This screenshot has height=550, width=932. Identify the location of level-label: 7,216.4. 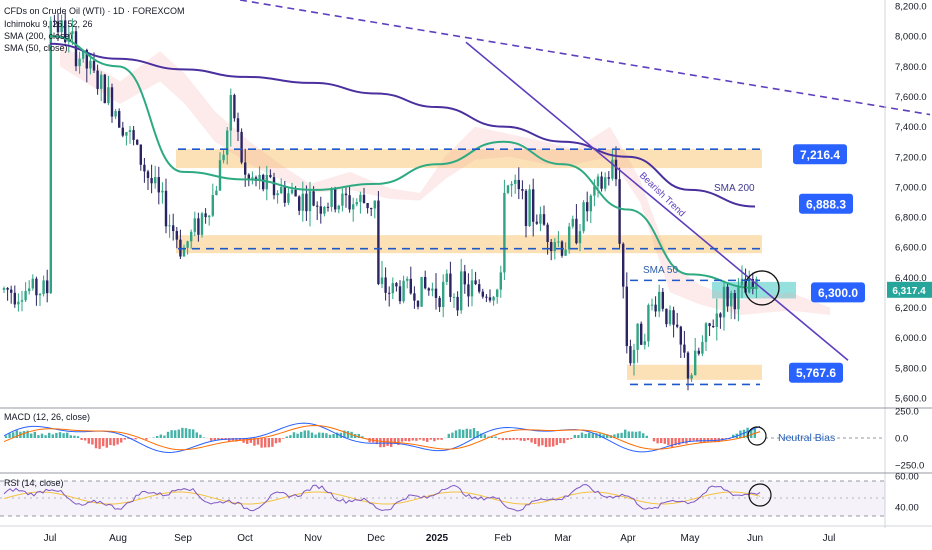
(820, 154).